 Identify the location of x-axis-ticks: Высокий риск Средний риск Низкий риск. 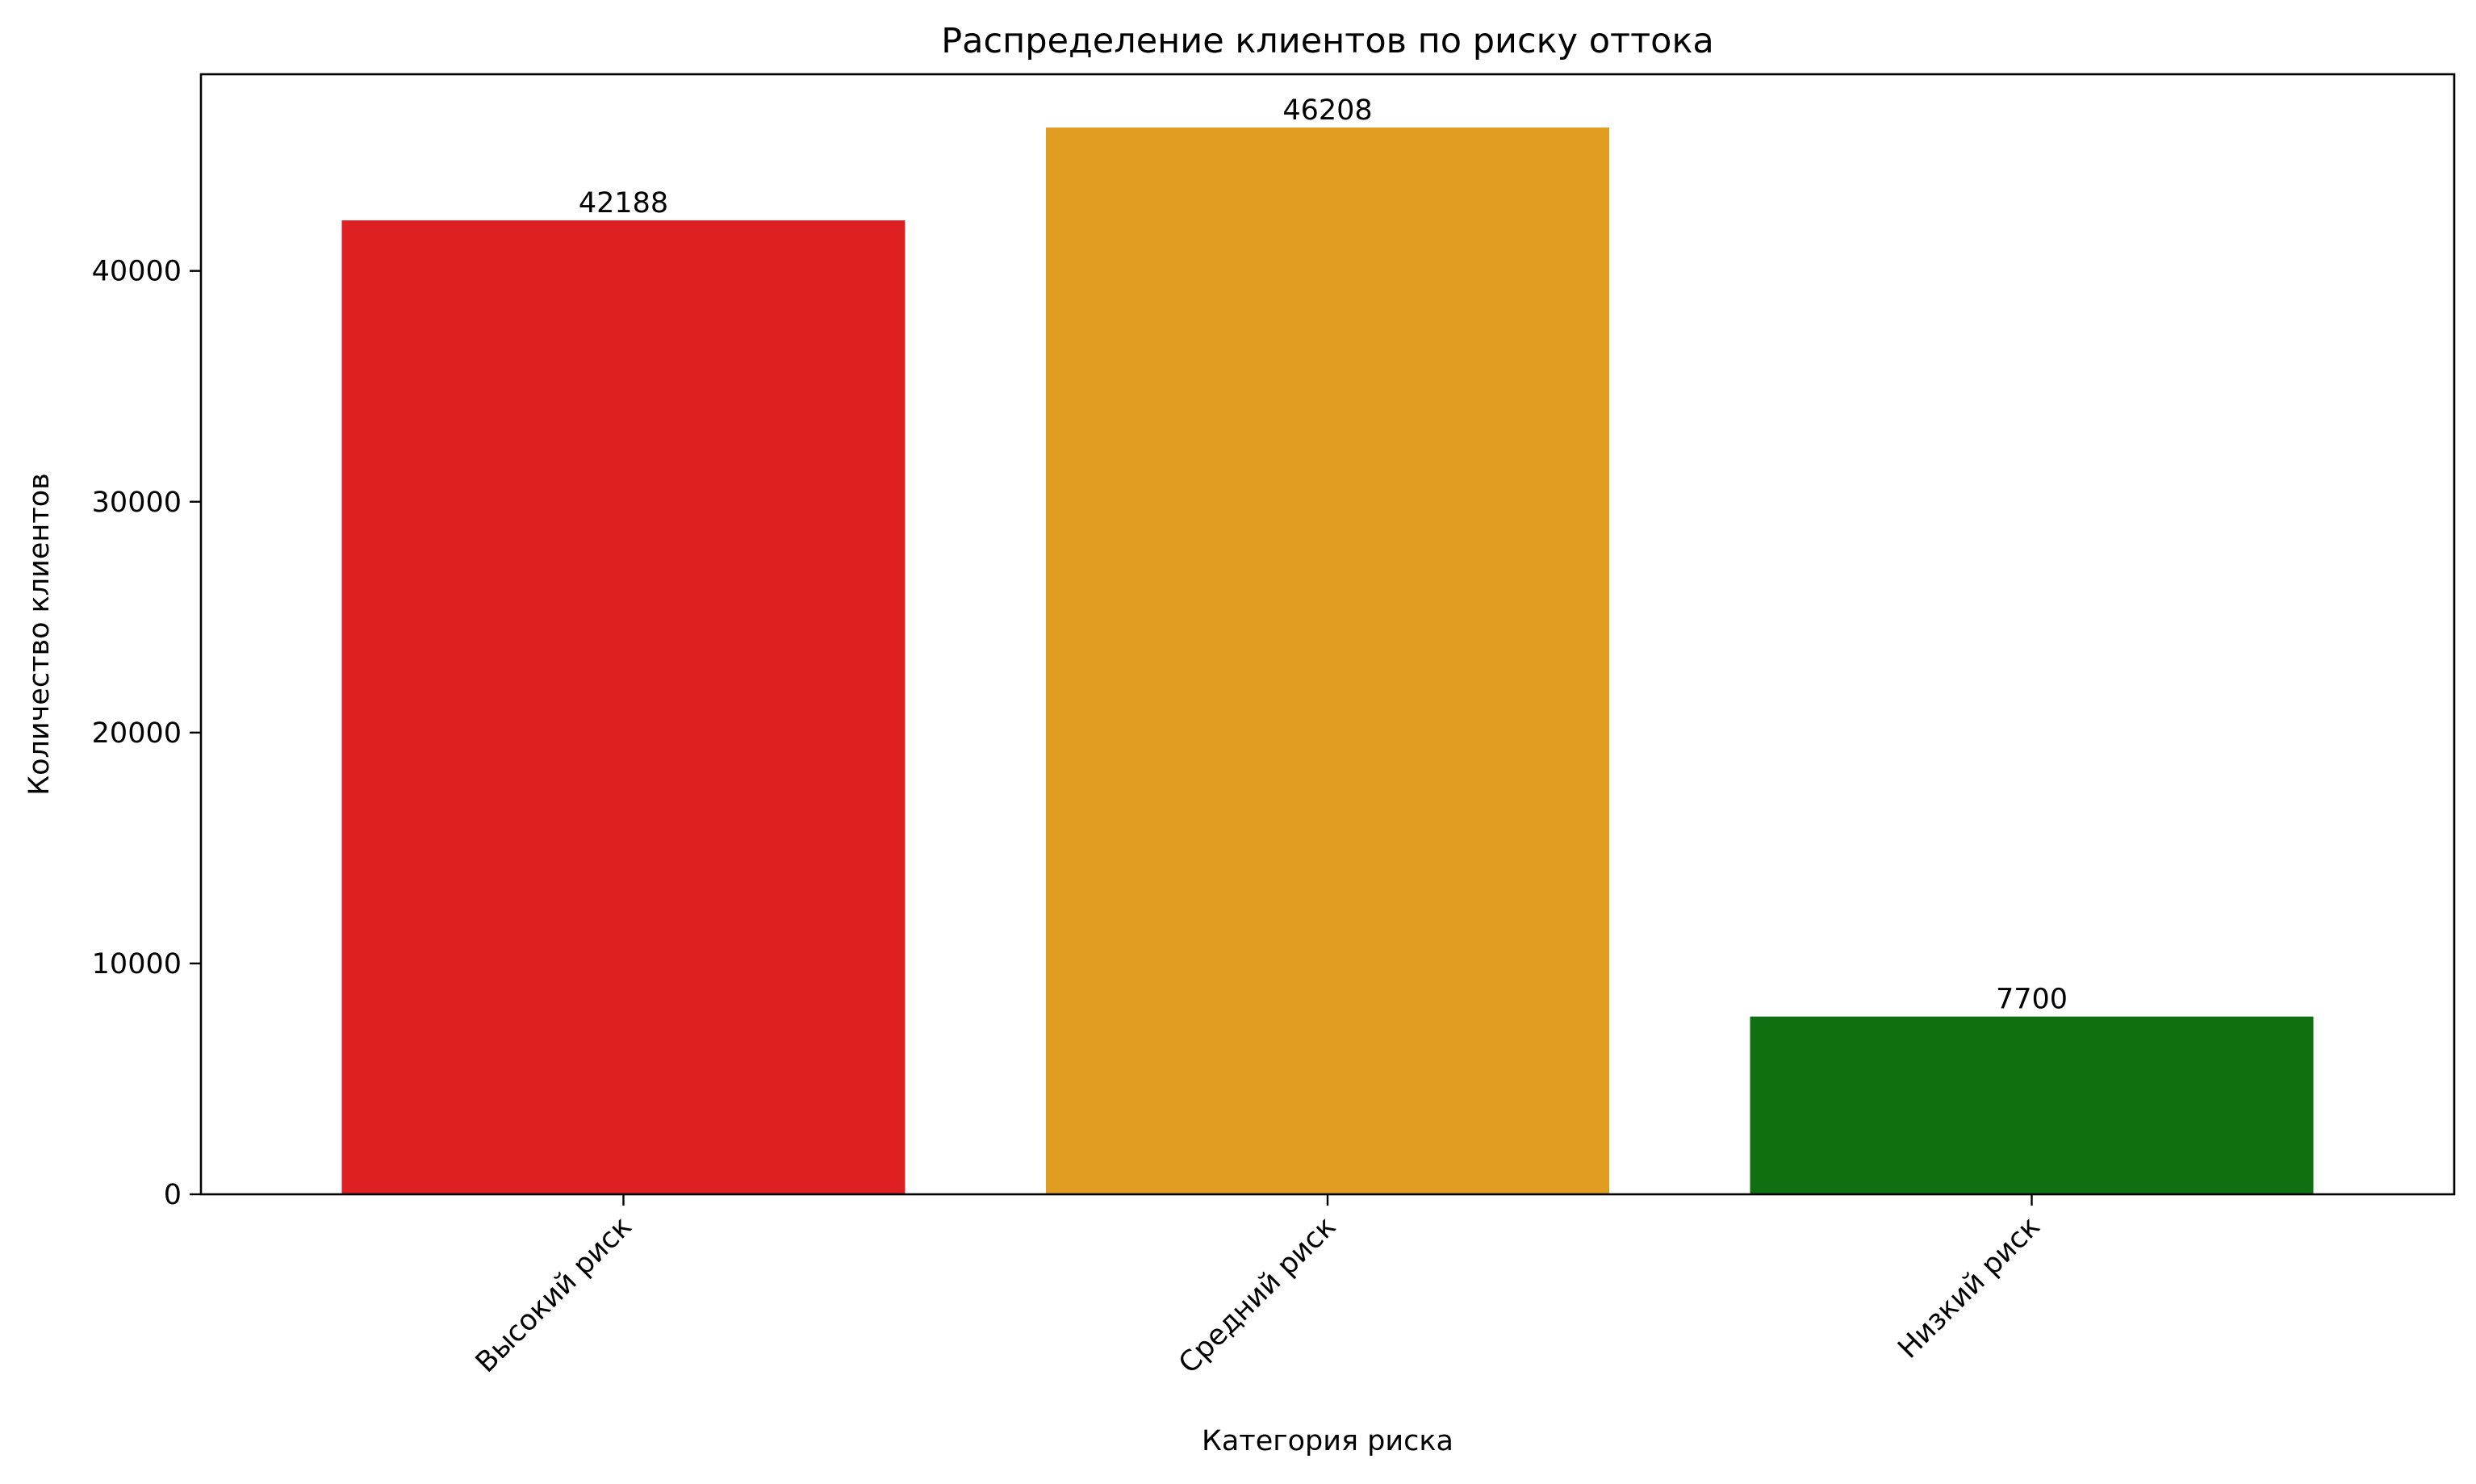
(1258, 1287).